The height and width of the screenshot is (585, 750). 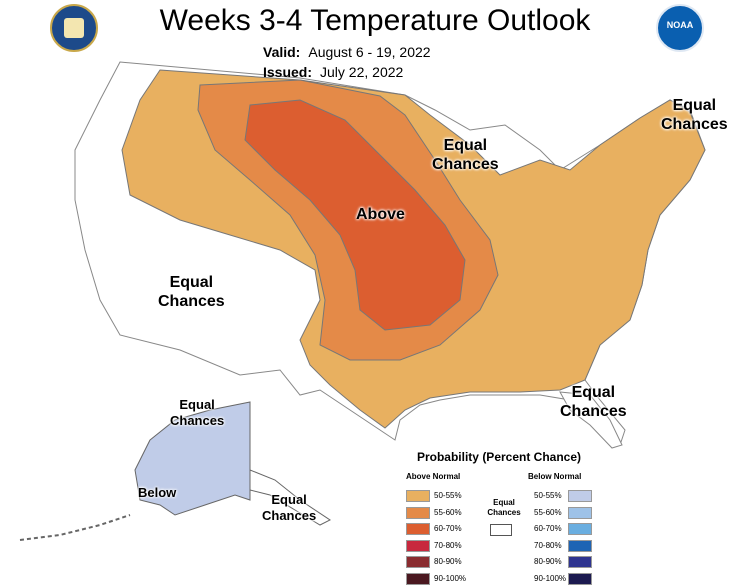 I want to click on page-title: Weeks 3-4 Temperature Outlook, so click(x=375, y=20).